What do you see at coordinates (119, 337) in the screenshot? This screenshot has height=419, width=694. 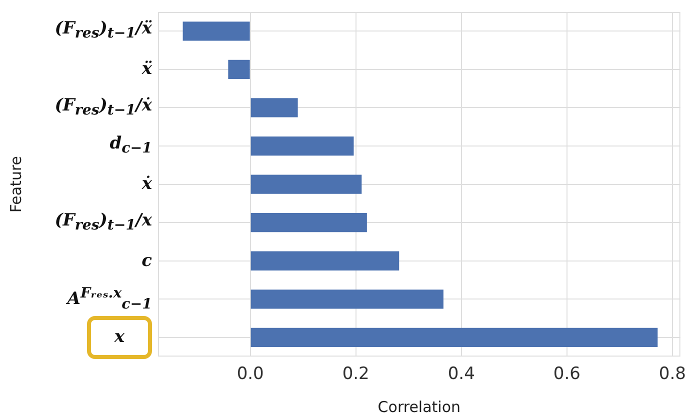 I see `y-tick-label: x` at bounding box center [119, 337].